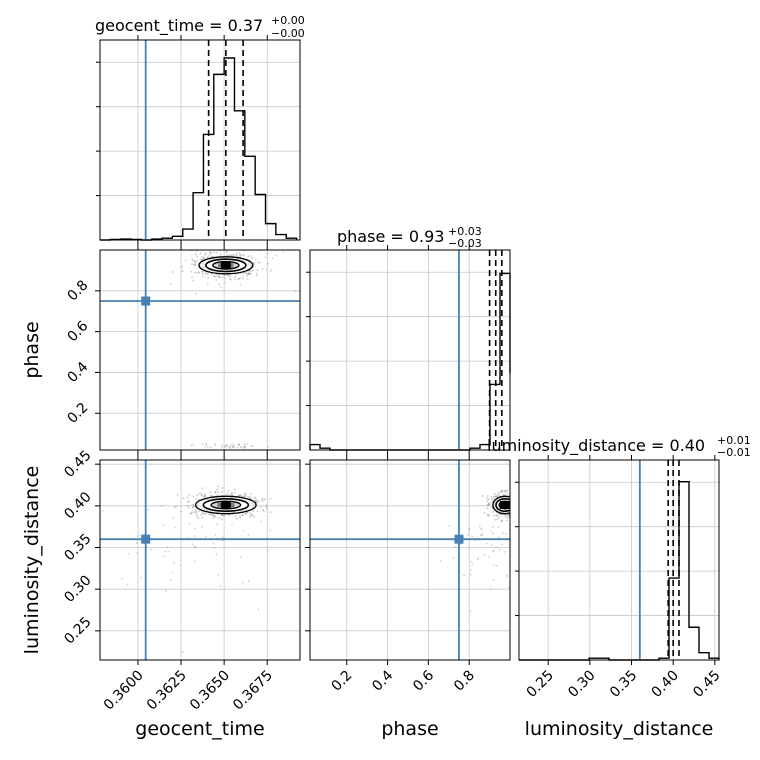  What do you see at coordinates (226, 345) in the screenshot?
I see `scatter-area` at bounding box center [226, 345].